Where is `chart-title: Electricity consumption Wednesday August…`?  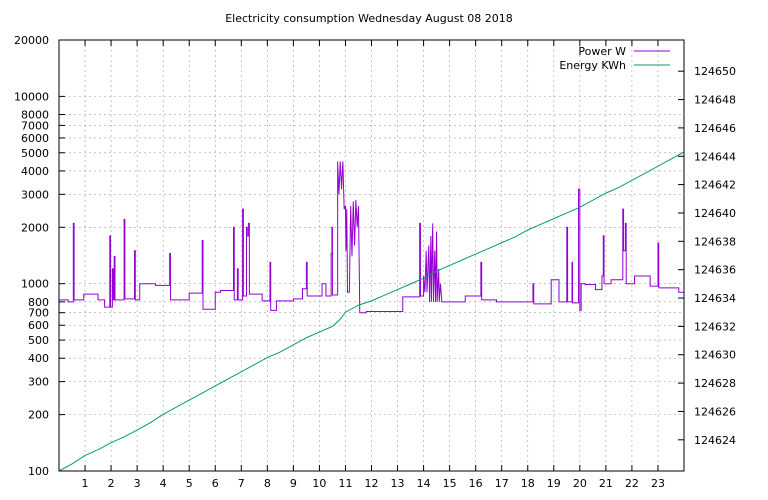 chart-title: Electricity consumption Wednesday August… is located at coordinates (369, 18).